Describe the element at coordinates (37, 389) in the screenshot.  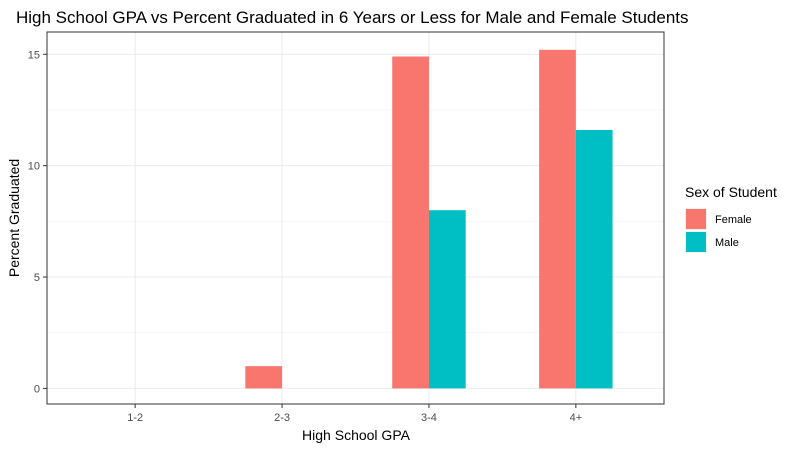
I see `y-tick-label: 0` at that location.